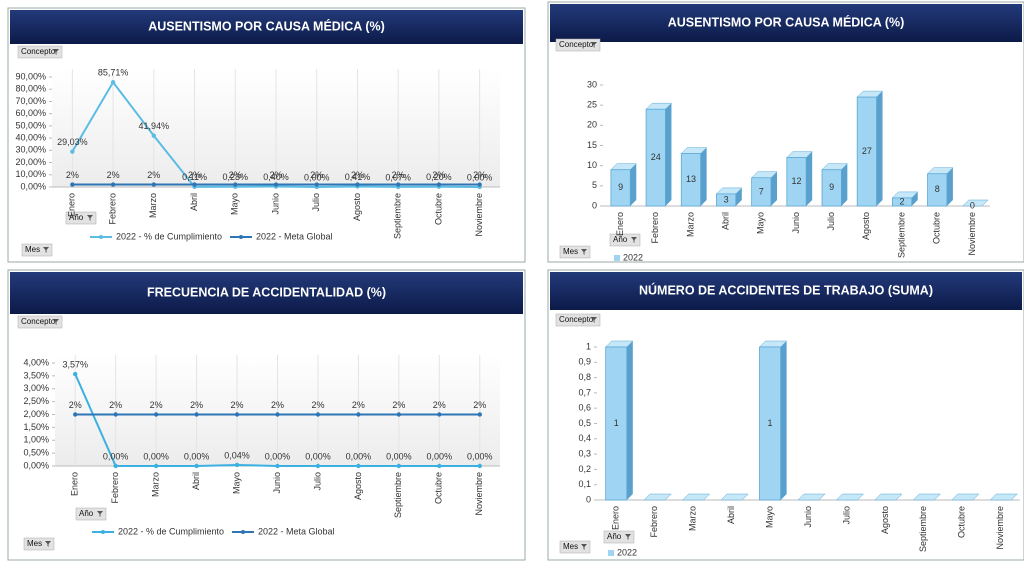 This screenshot has height=562, width=1024. I want to click on y-tick-label: 5, so click(594, 185).